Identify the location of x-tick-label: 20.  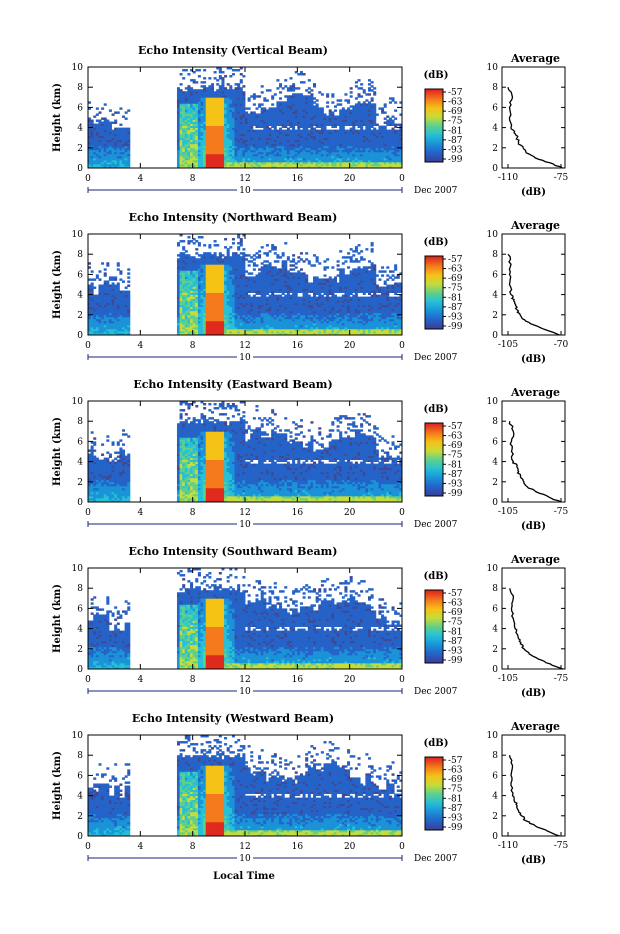
(350, 179).